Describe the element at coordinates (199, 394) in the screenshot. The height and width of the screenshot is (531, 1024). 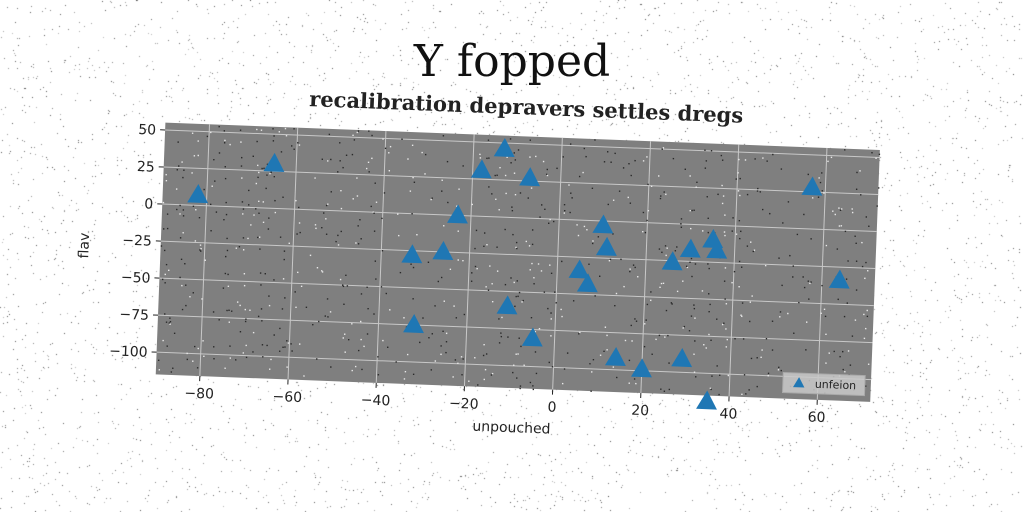
I see `x-tick-label: −80` at that location.